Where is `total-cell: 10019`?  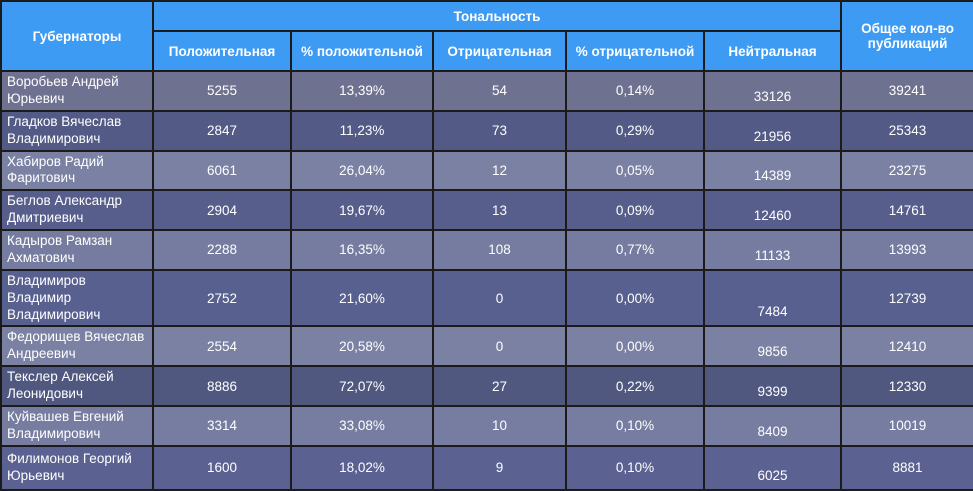
total-cell: 10019 is located at coordinates (906, 425).